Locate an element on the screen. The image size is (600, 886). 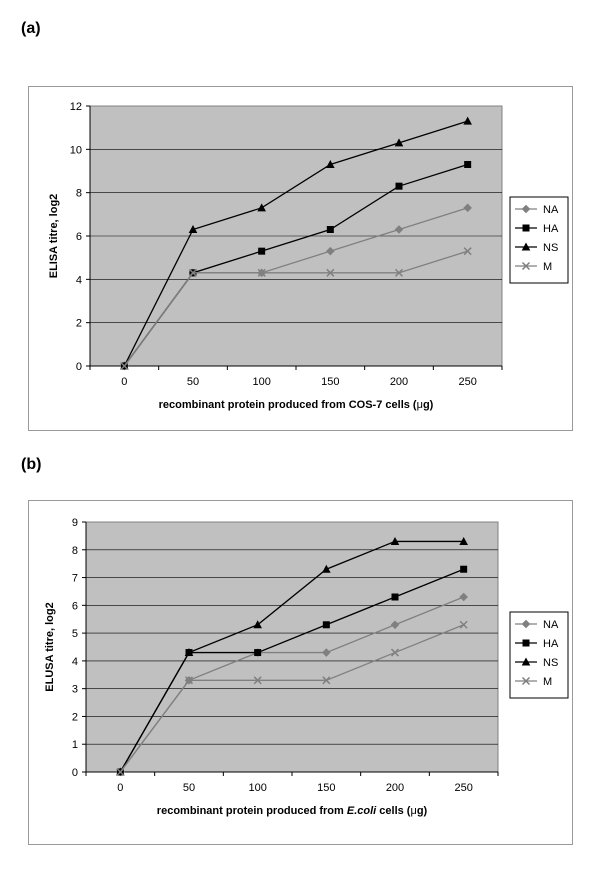
chart-b-xtick-label: 200 is located at coordinates (395, 788).